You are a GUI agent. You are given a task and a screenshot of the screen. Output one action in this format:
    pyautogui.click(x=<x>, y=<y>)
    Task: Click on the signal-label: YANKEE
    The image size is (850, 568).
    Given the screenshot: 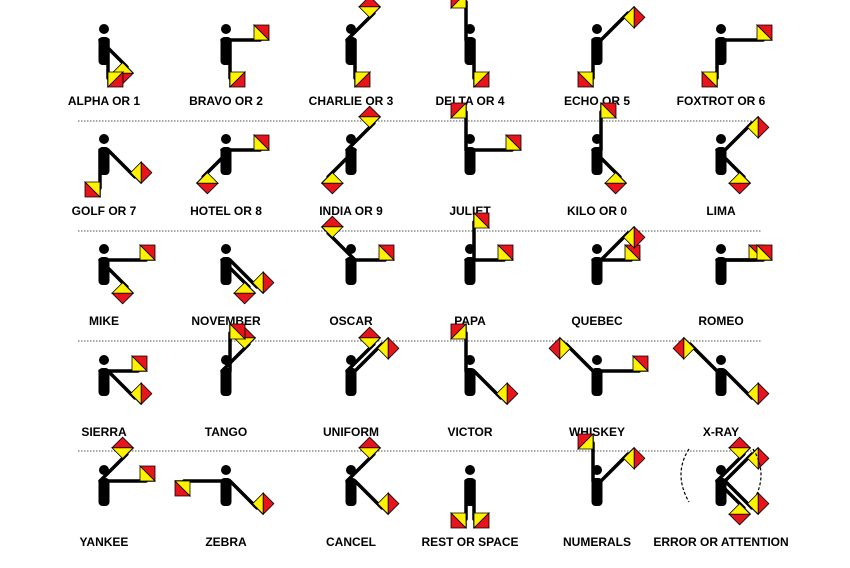 What is the action you would take?
    pyautogui.click(x=104, y=542)
    